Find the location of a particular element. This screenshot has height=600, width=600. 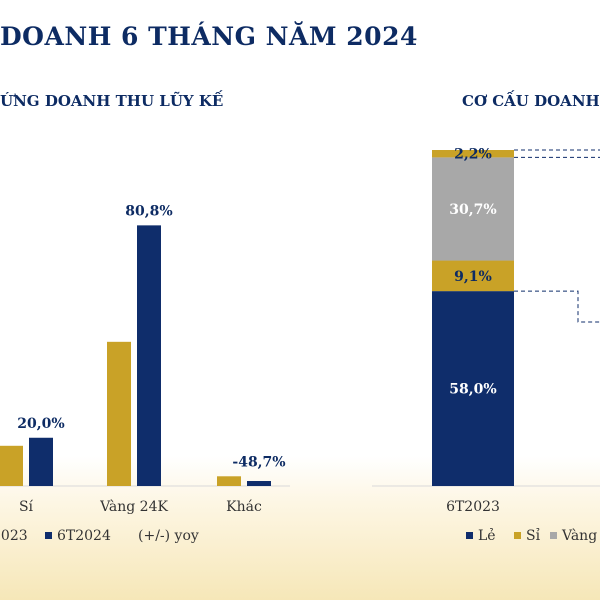

category-label-6t2023: 6T2023 is located at coordinates (473, 507).